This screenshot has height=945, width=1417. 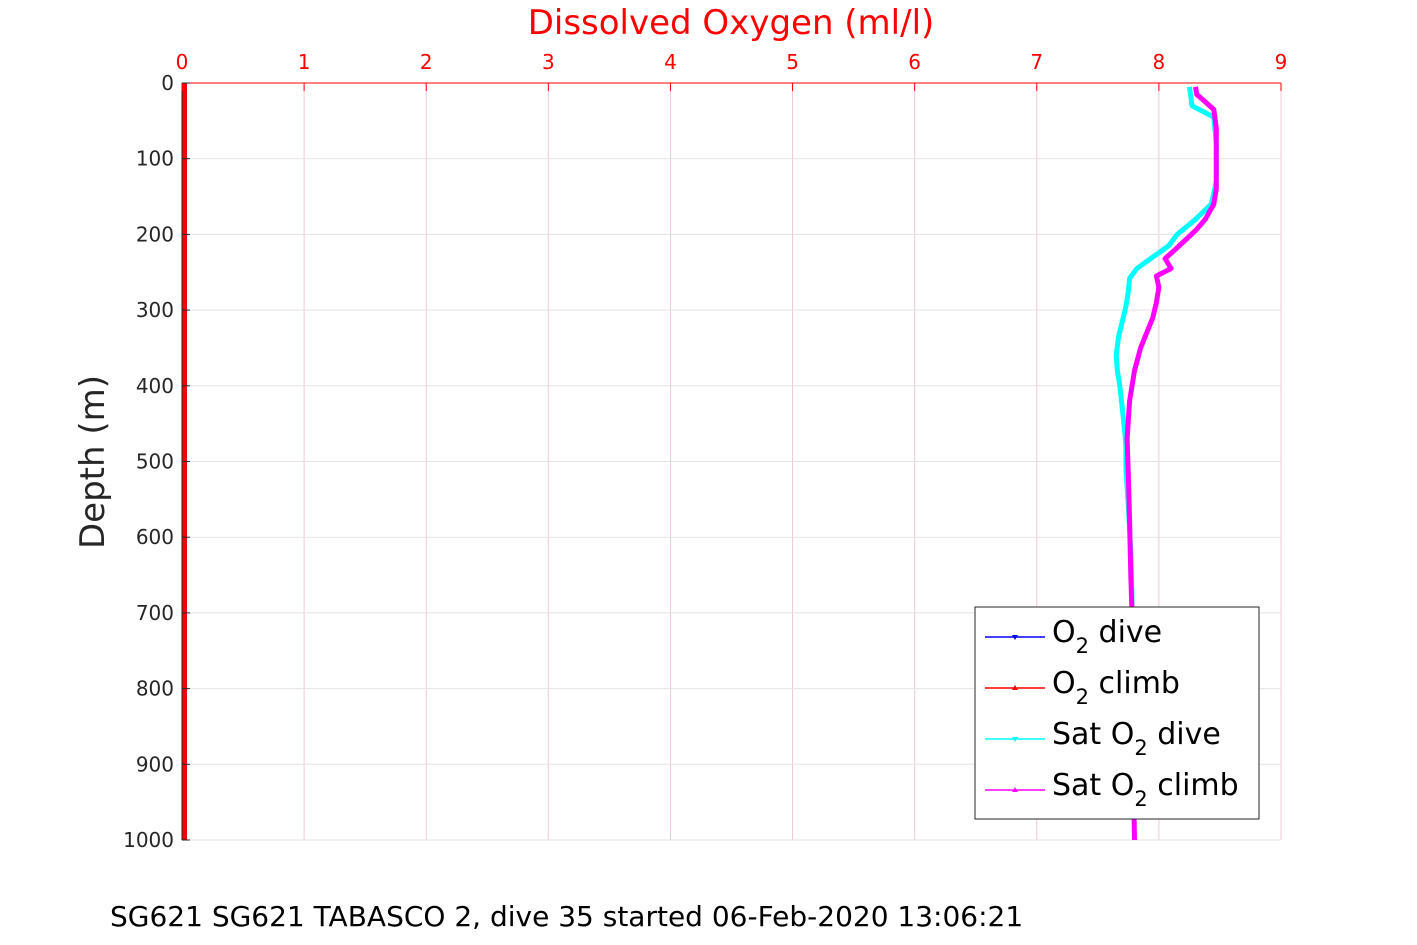 I want to click on y-tick-label: 300, so click(x=155, y=310).